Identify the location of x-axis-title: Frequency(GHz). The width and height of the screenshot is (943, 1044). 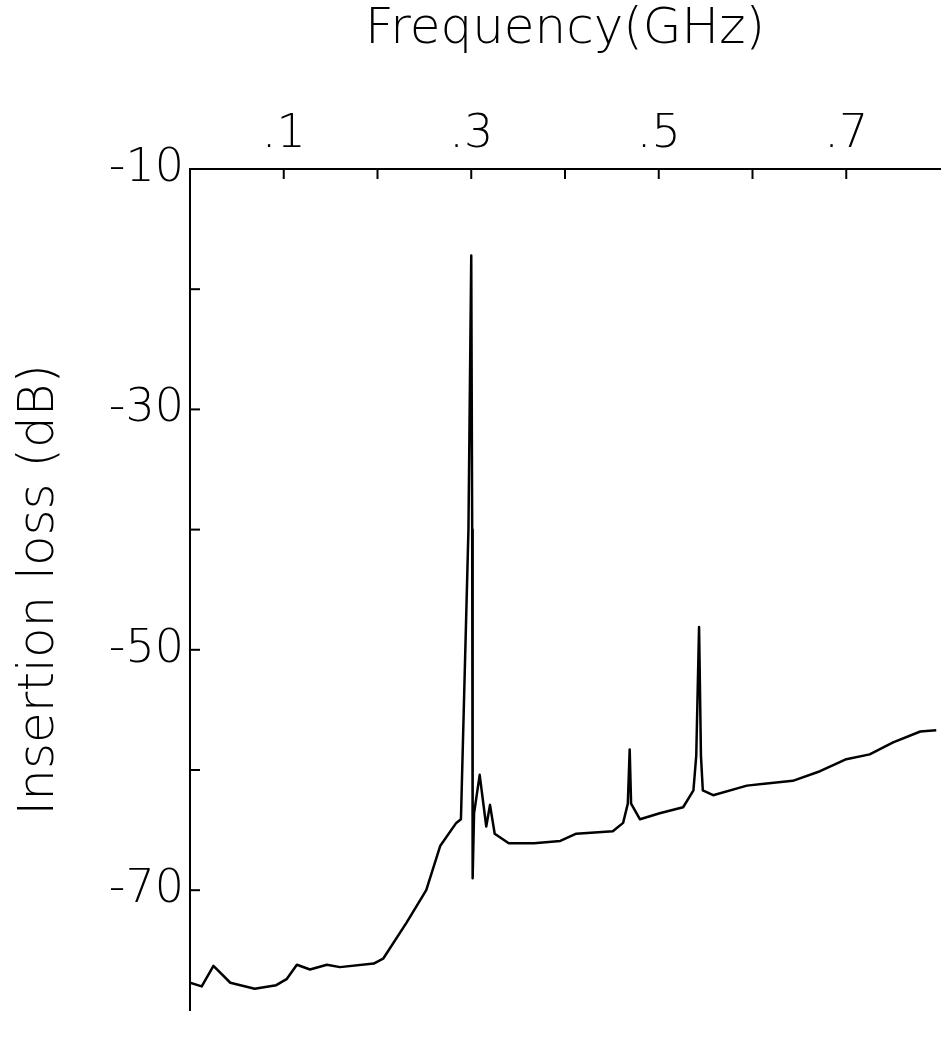
(565, 27).